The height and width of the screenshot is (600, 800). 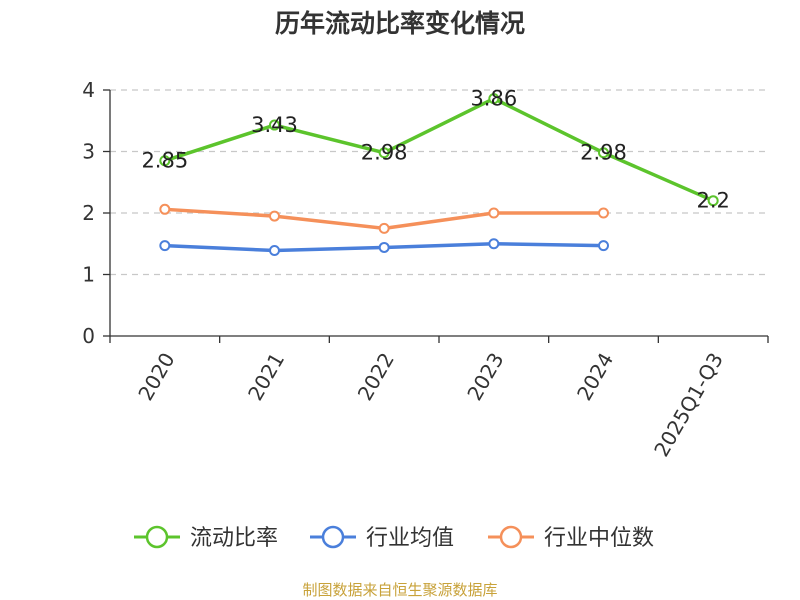 I want to click on data-label: 2.85, so click(x=164, y=161).